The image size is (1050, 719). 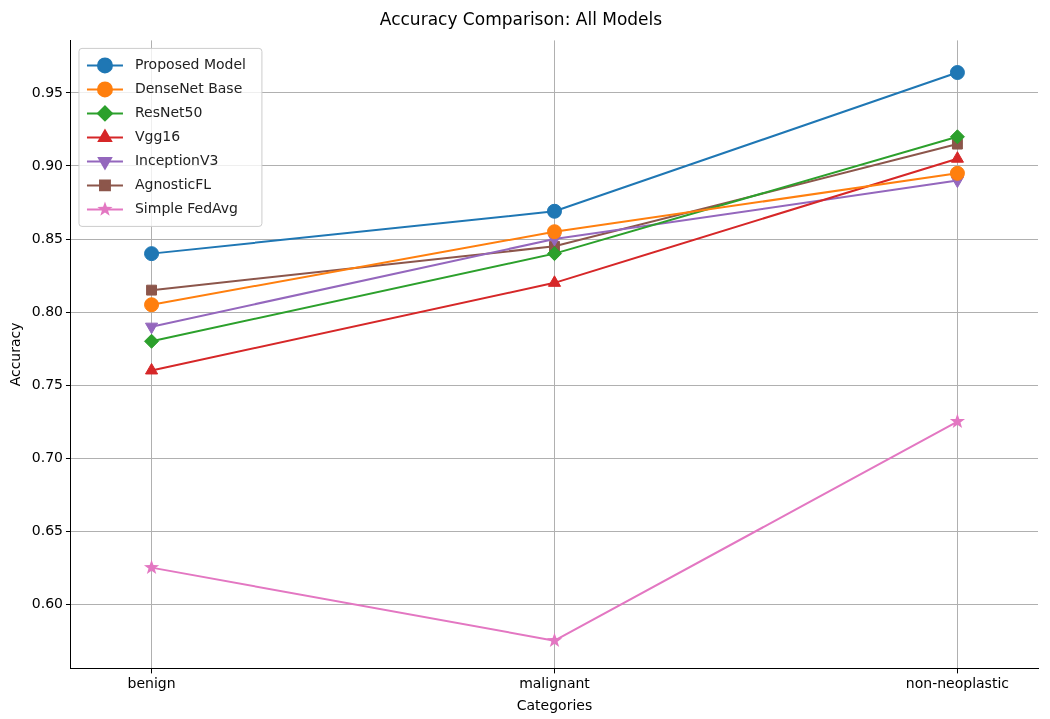 What do you see at coordinates (521, 18) in the screenshot?
I see `chart-title: Accuracy Comparison: All Models` at bounding box center [521, 18].